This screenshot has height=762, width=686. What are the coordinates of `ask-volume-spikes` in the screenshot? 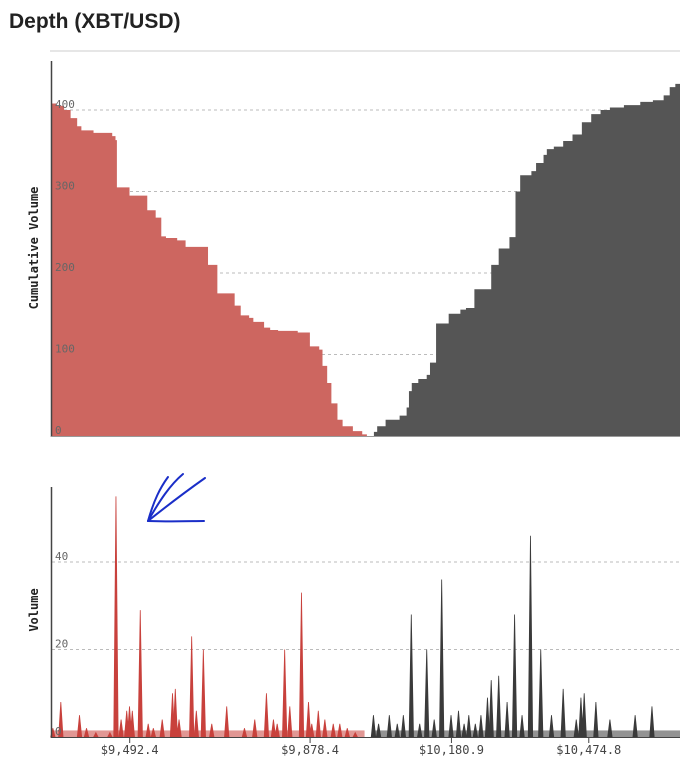 It's located at (525, 636).